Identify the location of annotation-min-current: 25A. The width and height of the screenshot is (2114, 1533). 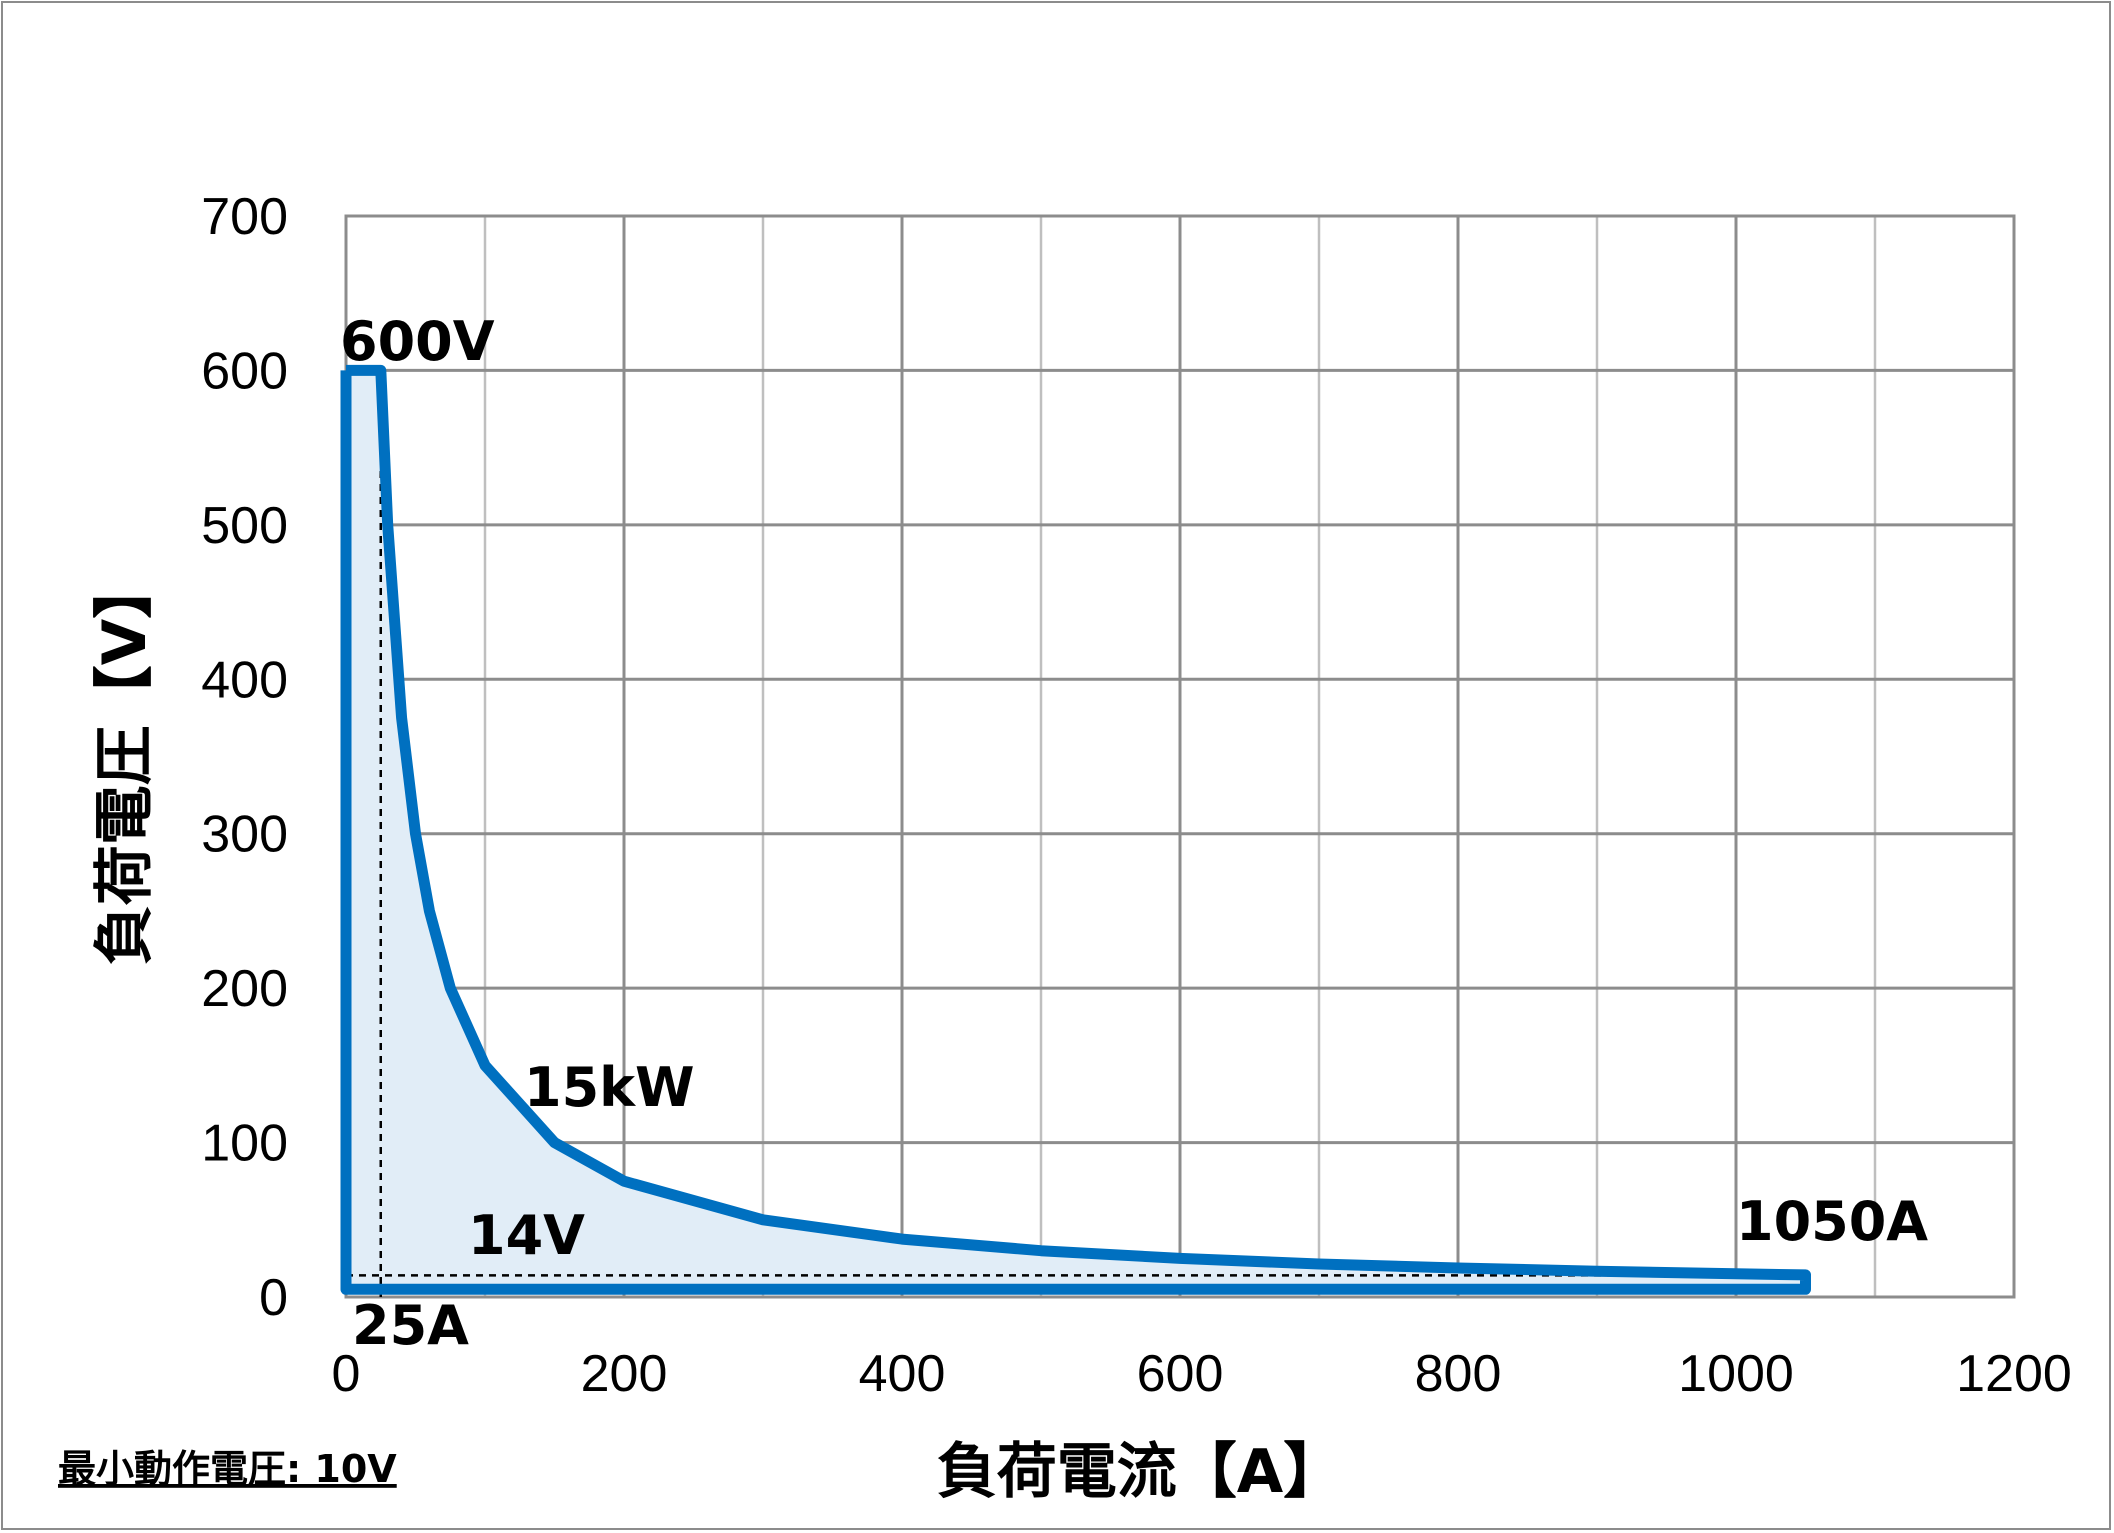
(410, 1325).